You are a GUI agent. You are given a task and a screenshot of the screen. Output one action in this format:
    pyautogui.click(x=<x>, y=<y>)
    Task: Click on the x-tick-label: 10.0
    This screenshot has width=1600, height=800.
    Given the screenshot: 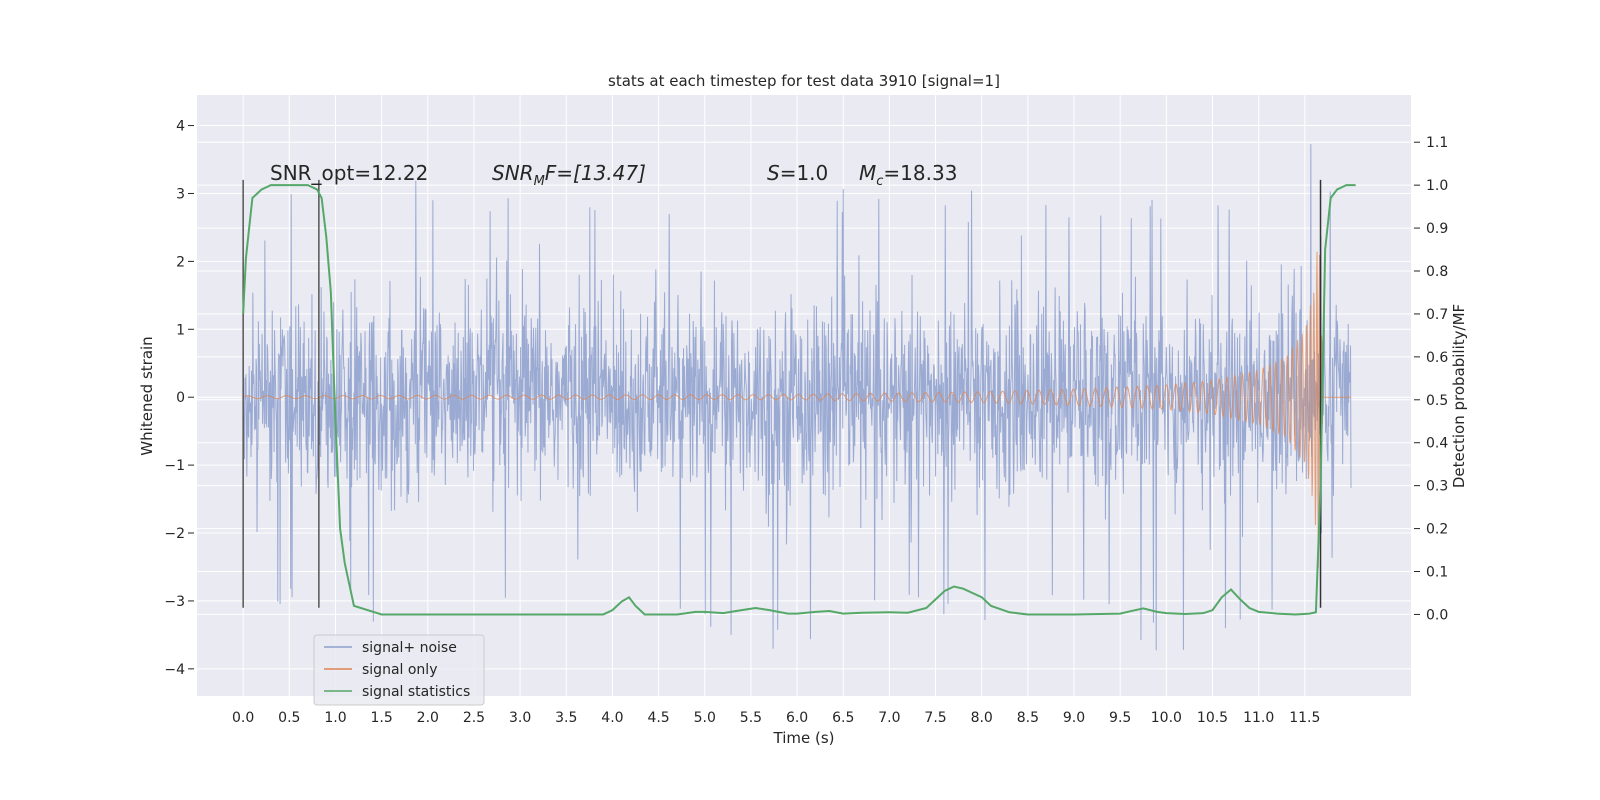 What is the action you would take?
    pyautogui.click(x=1166, y=718)
    